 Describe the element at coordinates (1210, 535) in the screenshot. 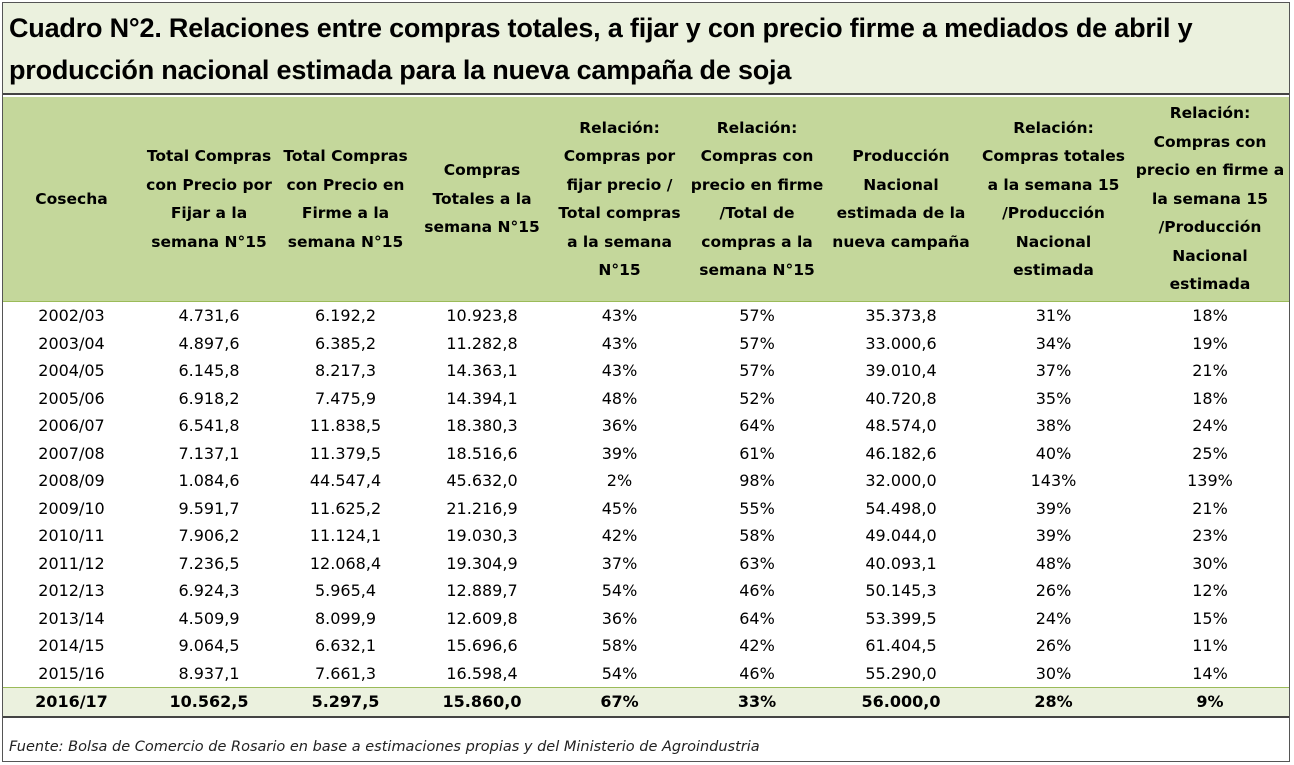

I see `table-cell: 23%` at that location.